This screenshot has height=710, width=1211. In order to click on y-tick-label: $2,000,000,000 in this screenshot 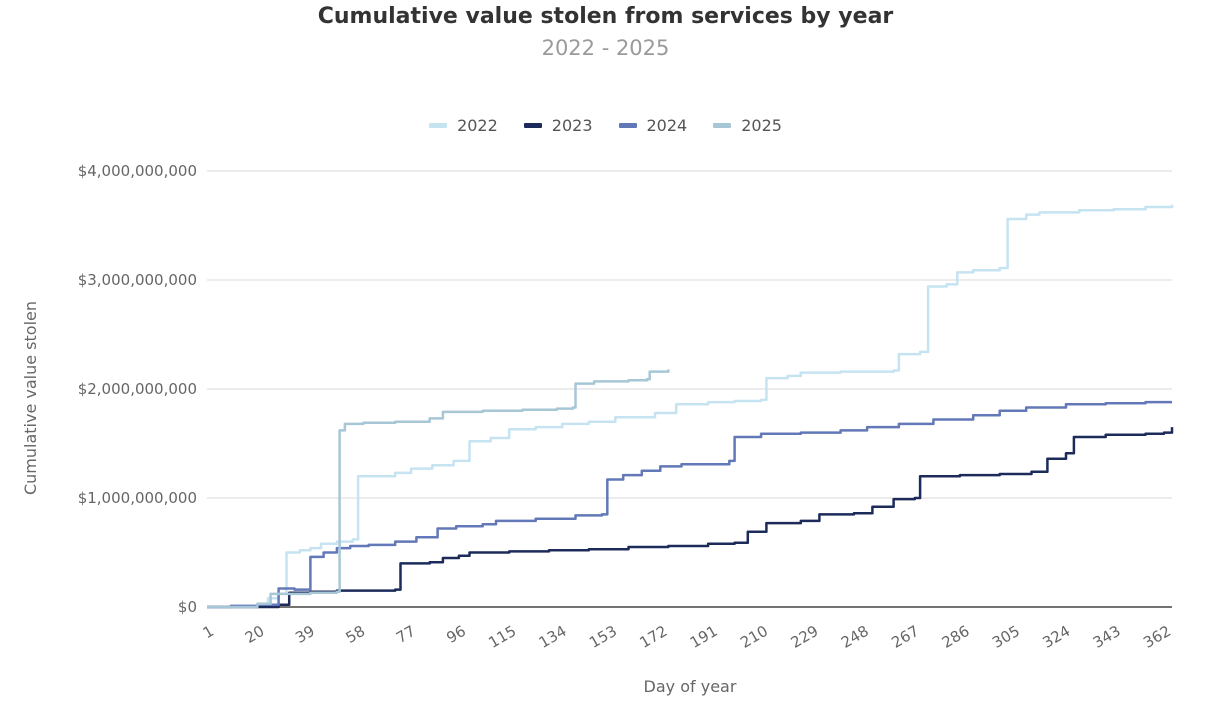, I will do `click(137, 389)`.